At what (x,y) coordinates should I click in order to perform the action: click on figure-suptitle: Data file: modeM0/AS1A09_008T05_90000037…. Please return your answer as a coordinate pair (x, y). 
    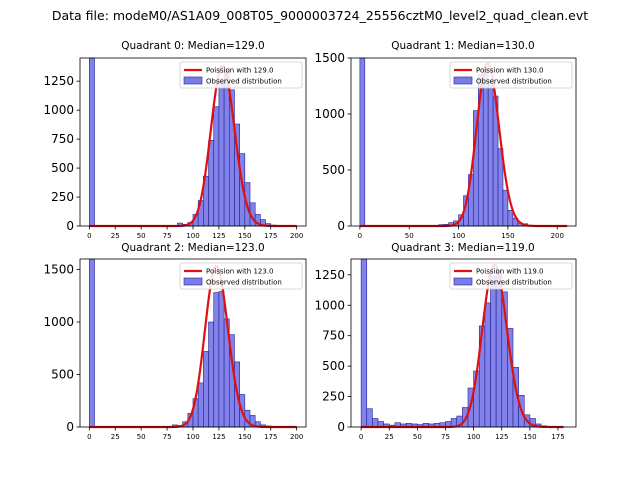
    Looking at the image, I should click on (320, 15).